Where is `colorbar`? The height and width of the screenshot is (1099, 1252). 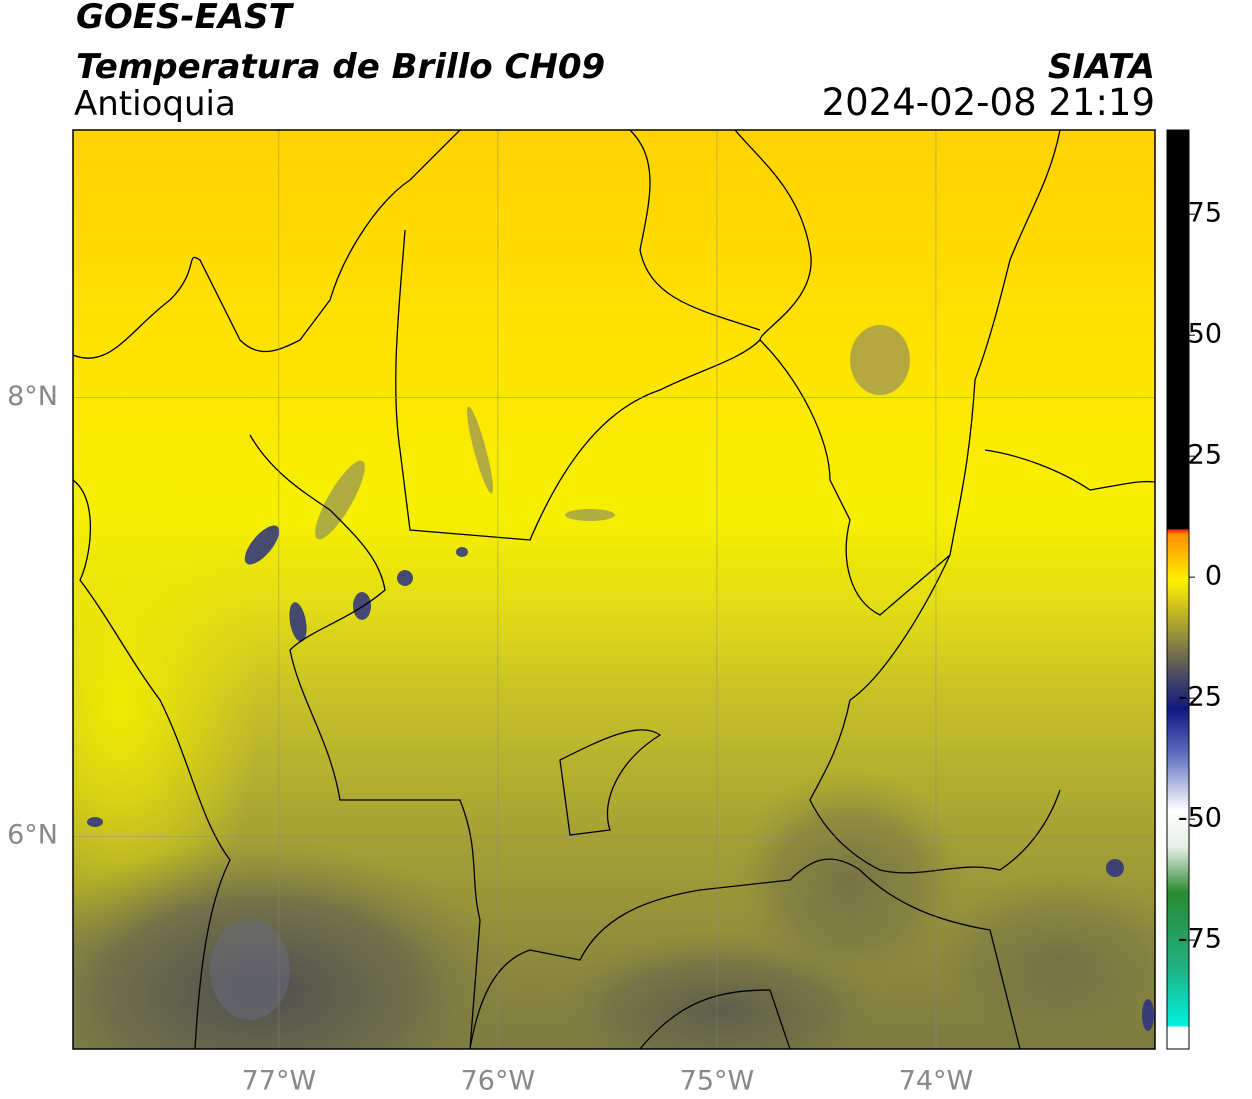 colorbar is located at coordinates (1178, 589).